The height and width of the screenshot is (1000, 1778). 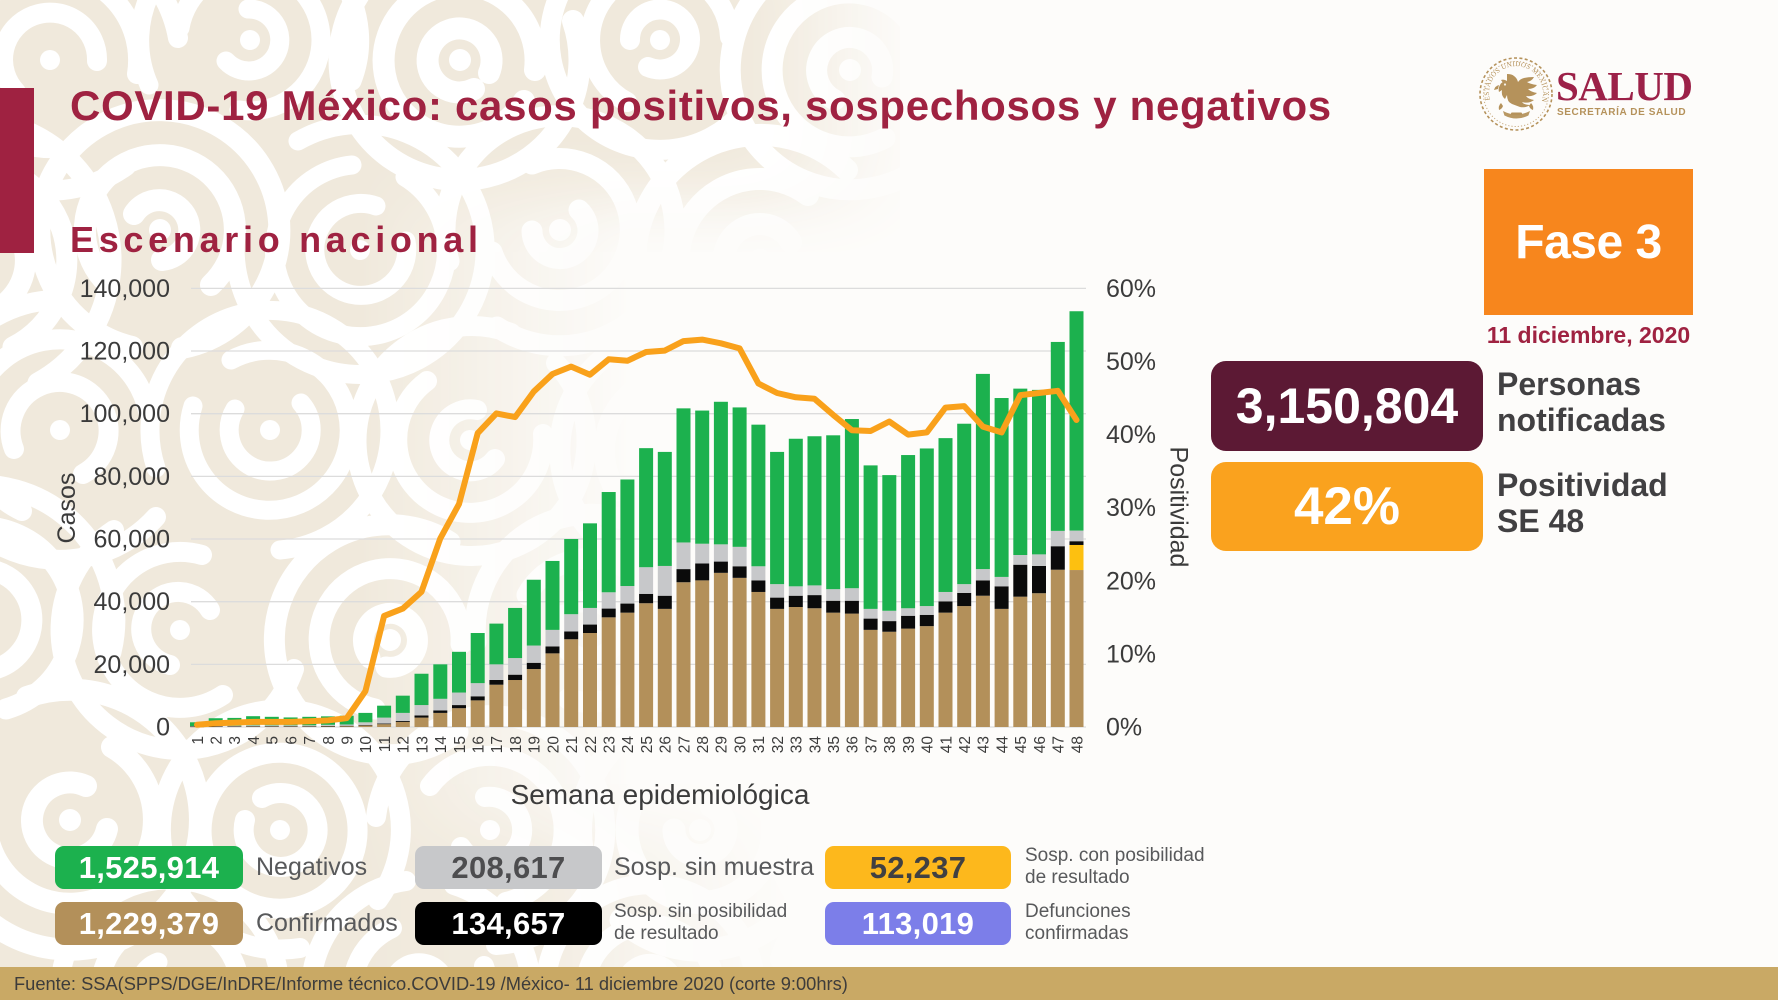 What do you see at coordinates (1059, 744) in the screenshot?
I see `svg-text: 47` at bounding box center [1059, 744].